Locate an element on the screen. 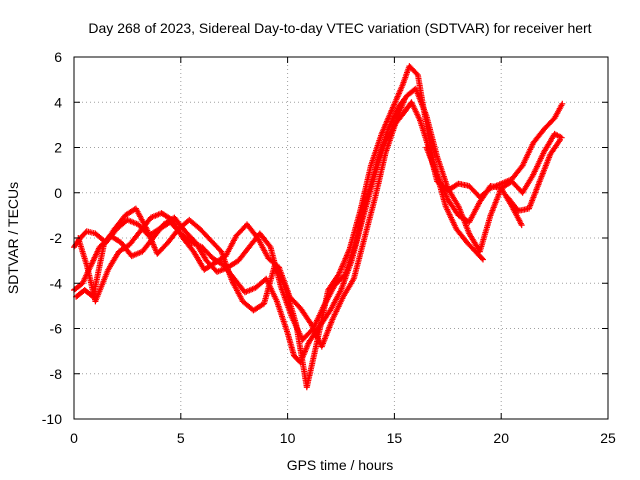 The height and width of the screenshot is (480, 640). x-tick-label: 10 is located at coordinates (288, 438).